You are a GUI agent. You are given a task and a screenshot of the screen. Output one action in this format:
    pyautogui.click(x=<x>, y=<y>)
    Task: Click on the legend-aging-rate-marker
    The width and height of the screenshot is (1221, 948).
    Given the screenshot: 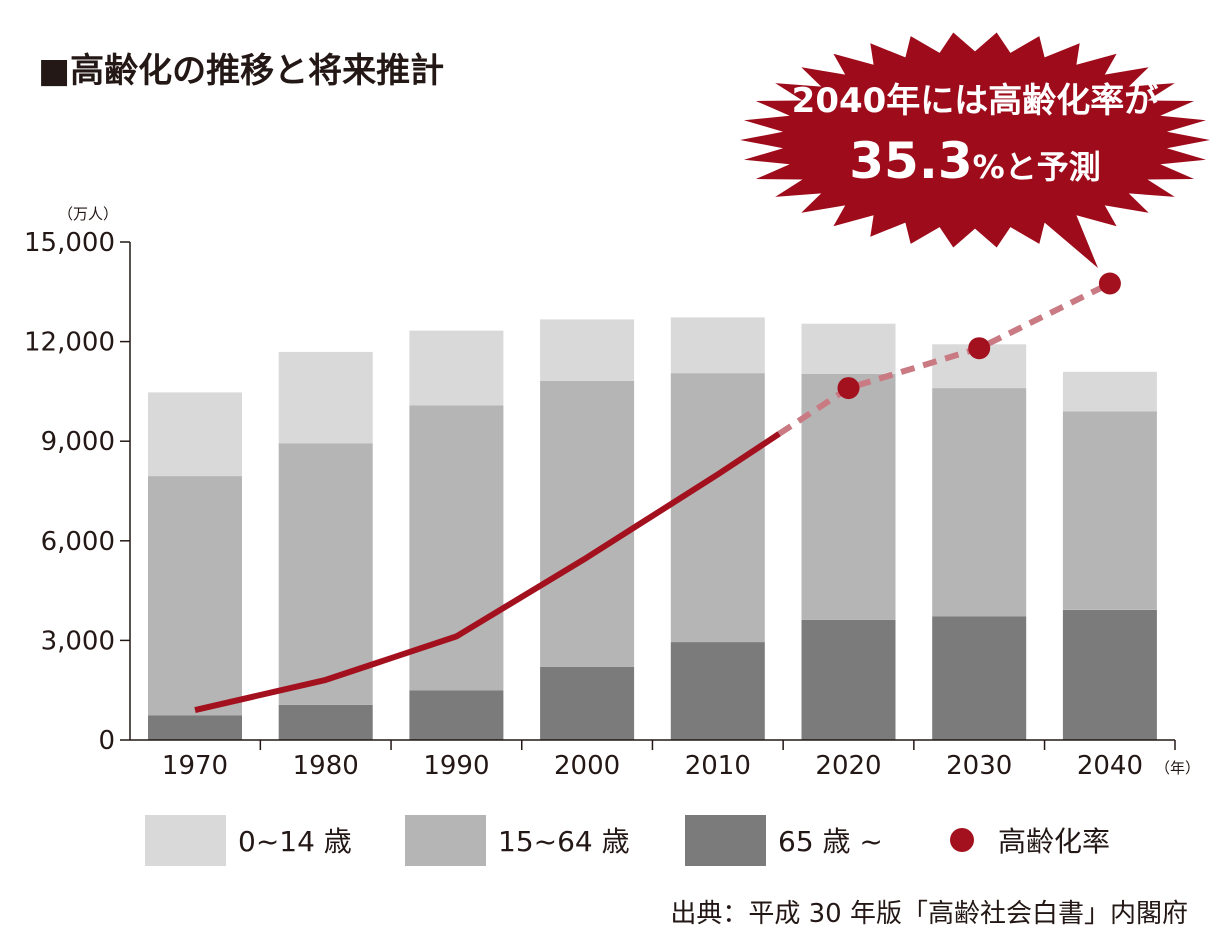 What is the action you would take?
    pyautogui.click(x=962, y=840)
    